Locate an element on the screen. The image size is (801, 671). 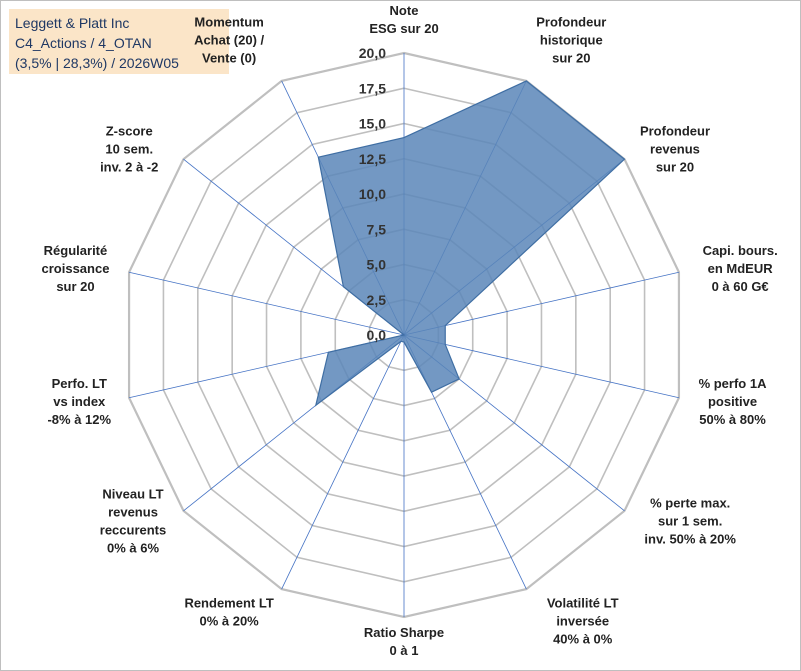
title-company: Leggett & Platt Inc is located at coordinates (72, 23).